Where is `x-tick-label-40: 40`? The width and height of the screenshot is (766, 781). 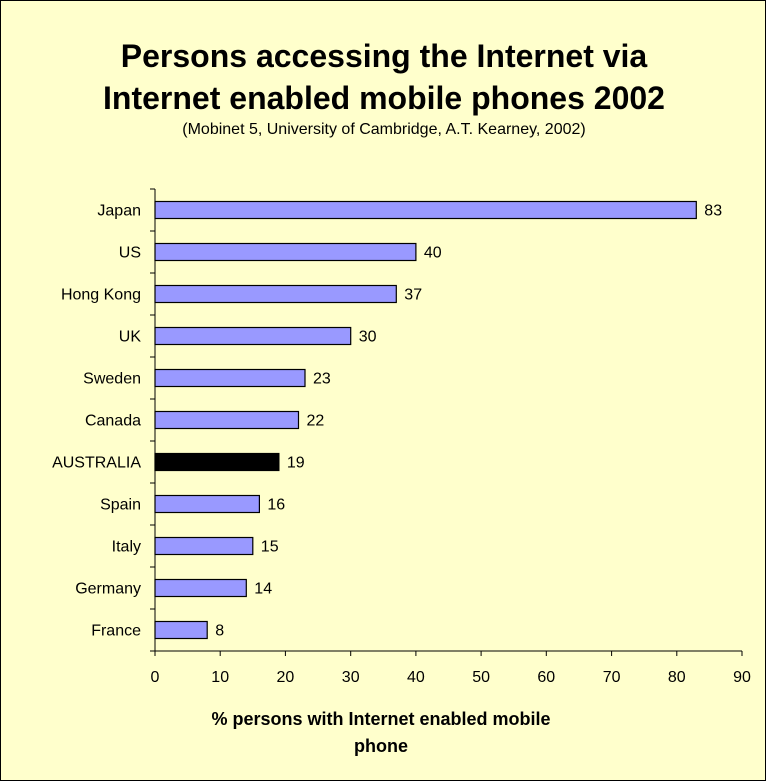 x-tick-label-40: 40 is located at coordinates (416, 677).